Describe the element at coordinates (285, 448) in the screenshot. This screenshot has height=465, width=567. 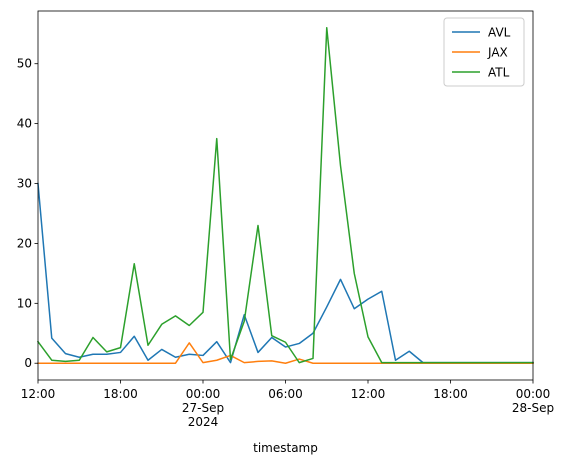
I see `x-axis-title: timestamp` at that location.